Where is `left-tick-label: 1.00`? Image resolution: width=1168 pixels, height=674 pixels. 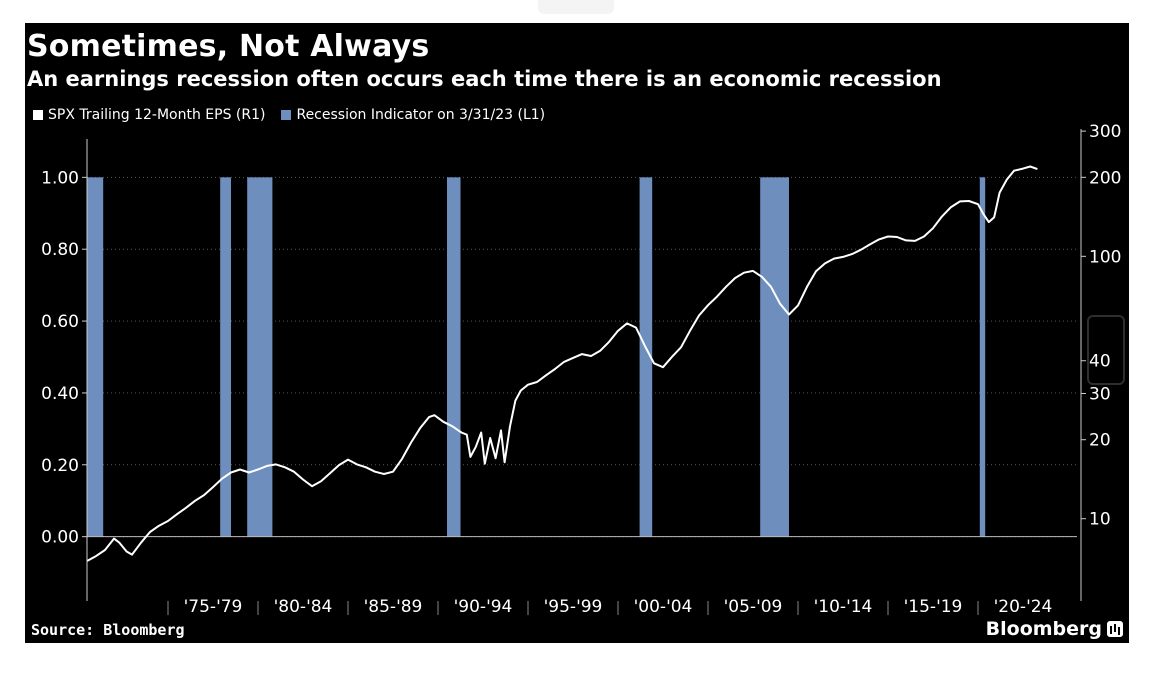 left-tick-label: 1.00 is located at coordinates (60, 178).